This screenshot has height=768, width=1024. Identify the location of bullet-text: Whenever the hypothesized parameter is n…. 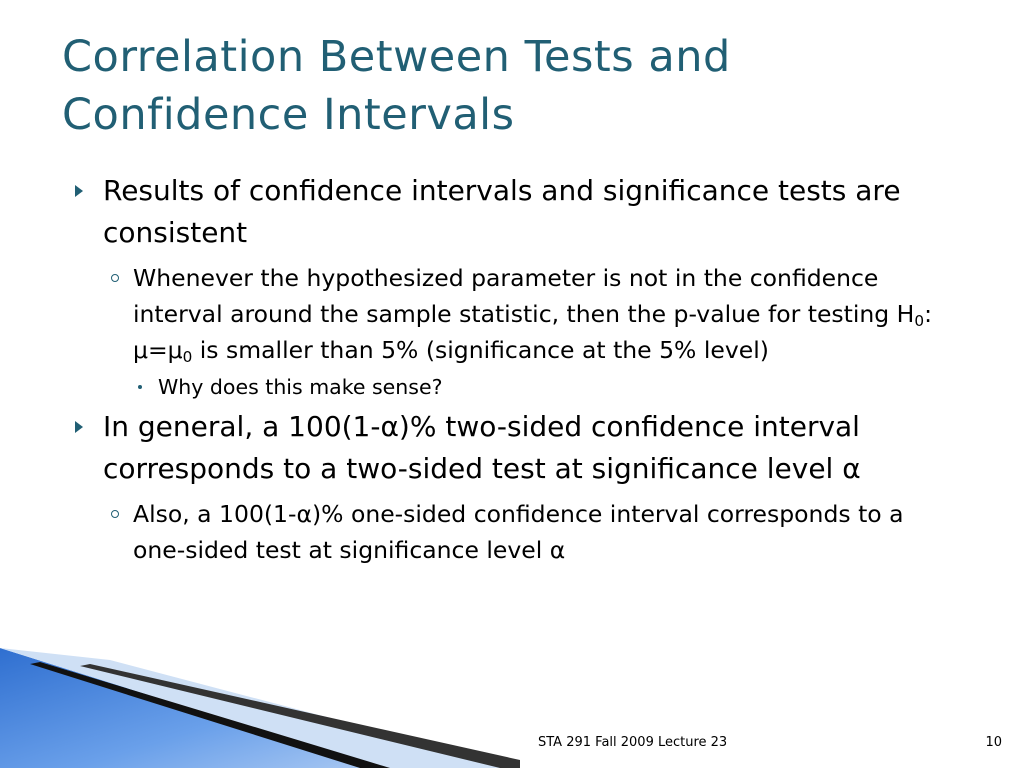
(532, 314).